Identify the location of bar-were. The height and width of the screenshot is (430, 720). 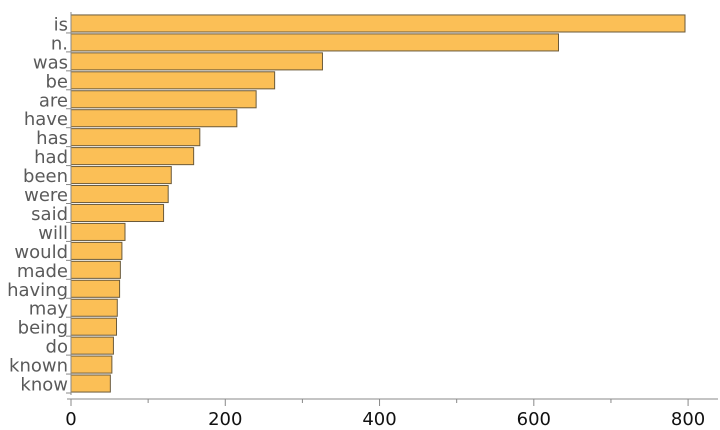
(119, 194).